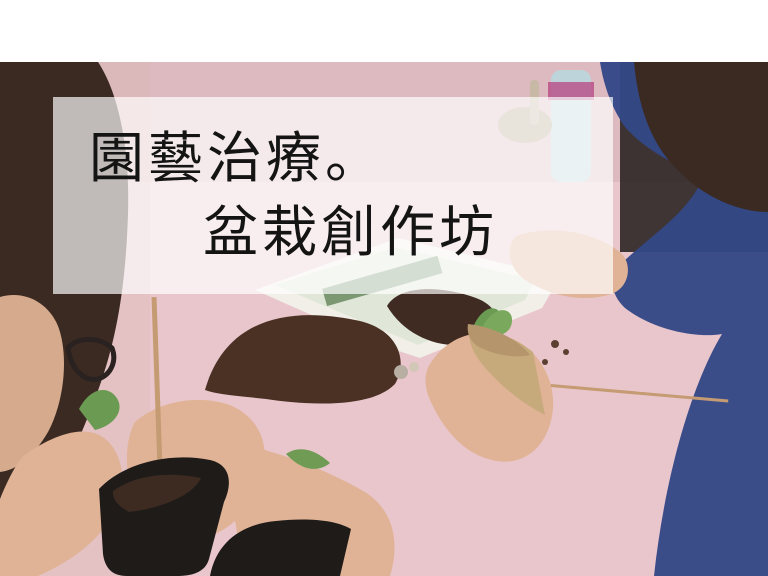 Image resolution: width=768 pixels, height=576 pixels. Describe the element at coordinates (351, 232) in the screenshot. I see `banner-title-line-2: 盆栽創作坊` at that location.